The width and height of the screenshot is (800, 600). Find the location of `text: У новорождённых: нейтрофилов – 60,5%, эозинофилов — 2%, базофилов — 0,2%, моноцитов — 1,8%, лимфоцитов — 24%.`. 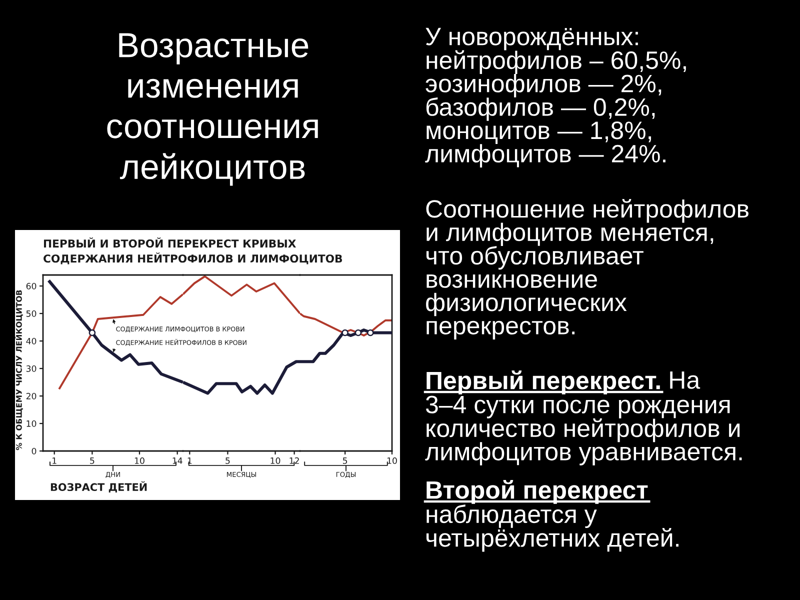

text: У новорождённых: нейтрофилов – 60,5%, эозинофилов — 2%, базофилов — 0,2%, моноцитов — 1,8%, лимфоцитов — 24%. is located at coordinates (555, 98).